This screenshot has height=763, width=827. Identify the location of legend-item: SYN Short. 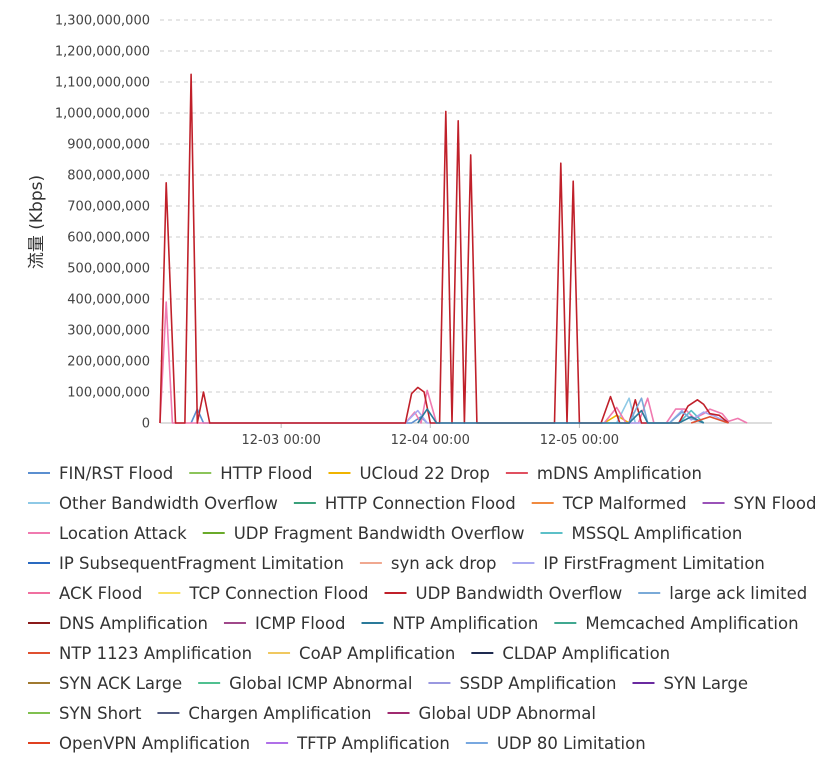
(85, 713).